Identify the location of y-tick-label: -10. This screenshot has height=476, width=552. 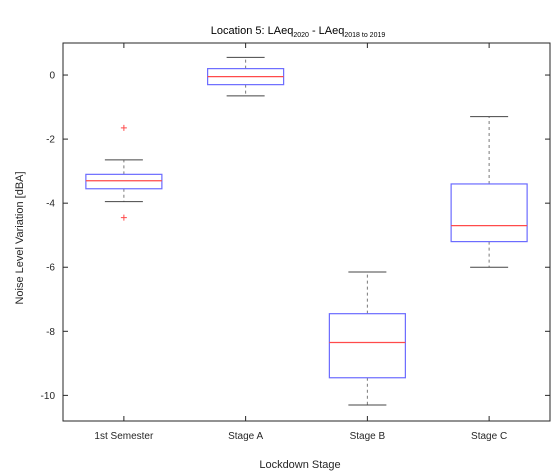
(48, 396).